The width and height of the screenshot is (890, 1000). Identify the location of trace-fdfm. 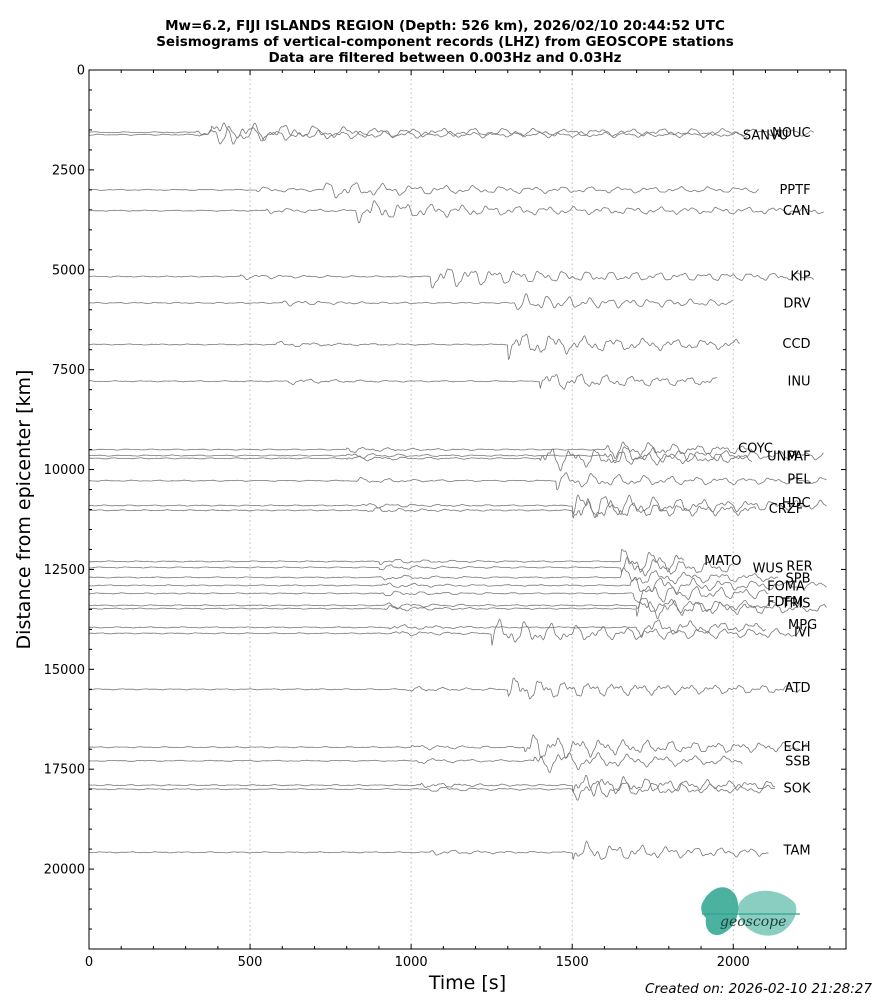
(433, 605).